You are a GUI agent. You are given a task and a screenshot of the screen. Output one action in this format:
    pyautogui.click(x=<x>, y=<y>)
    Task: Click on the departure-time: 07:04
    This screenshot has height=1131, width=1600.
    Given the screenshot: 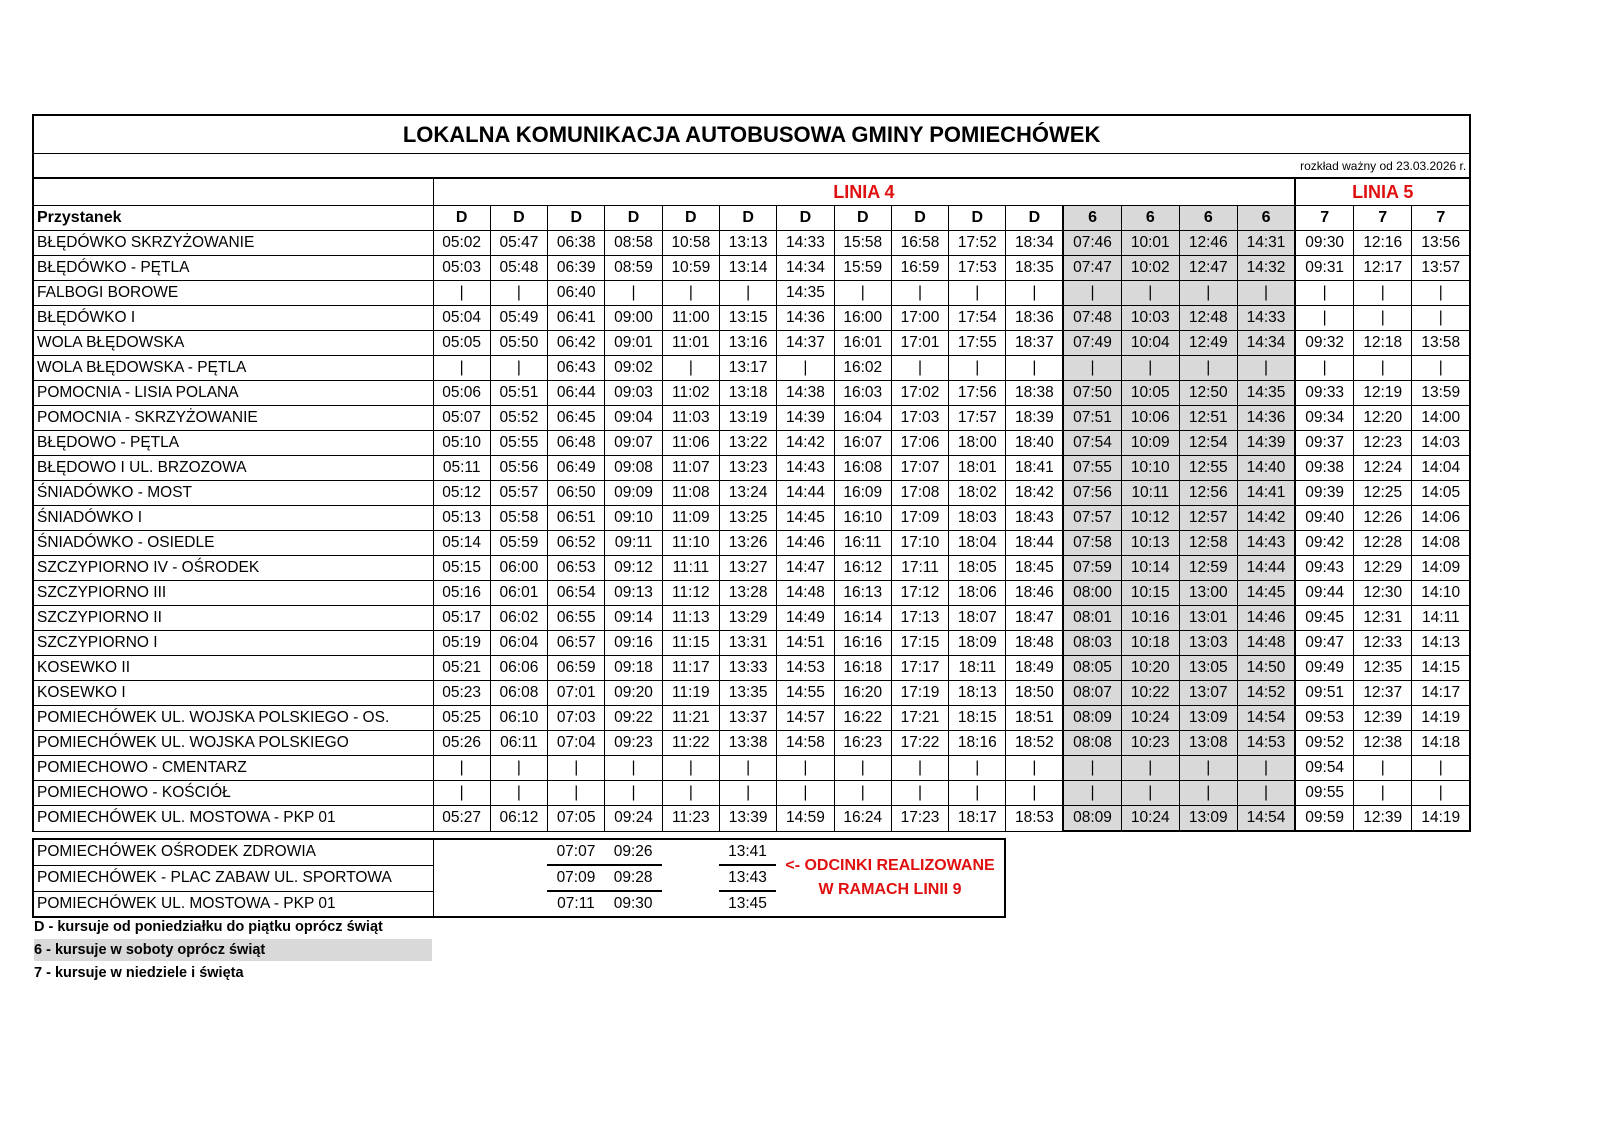 What is the action you would take?
    pyautogui.click(x=576, y=743)
    